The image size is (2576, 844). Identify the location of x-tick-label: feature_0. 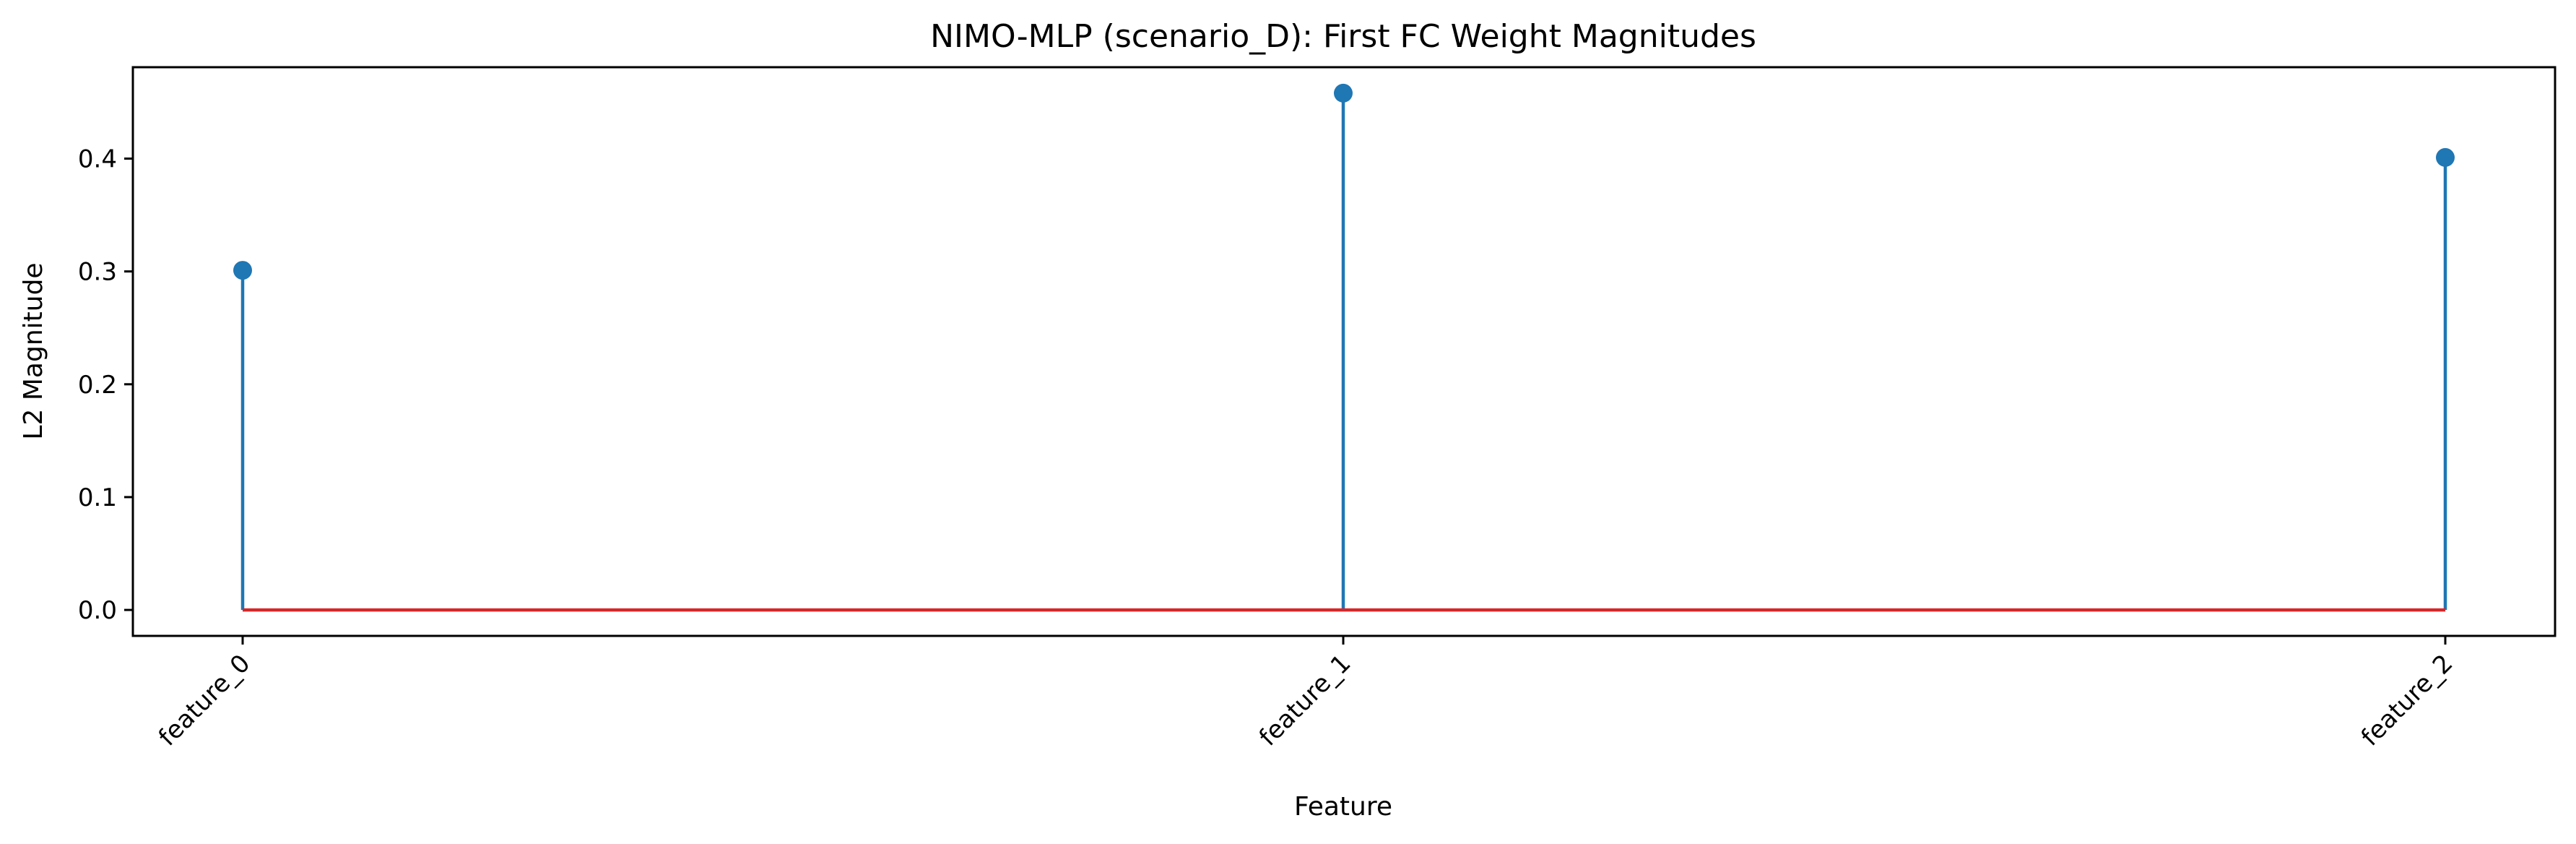
(204, 701).